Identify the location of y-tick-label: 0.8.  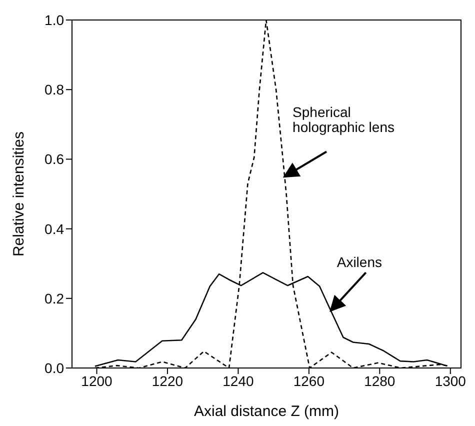
(54, 90).